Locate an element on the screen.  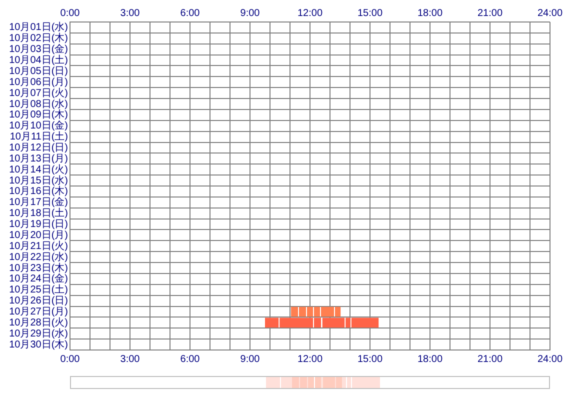
y-tick-label: 10月11日(土) is located at coordinates (39, 136).